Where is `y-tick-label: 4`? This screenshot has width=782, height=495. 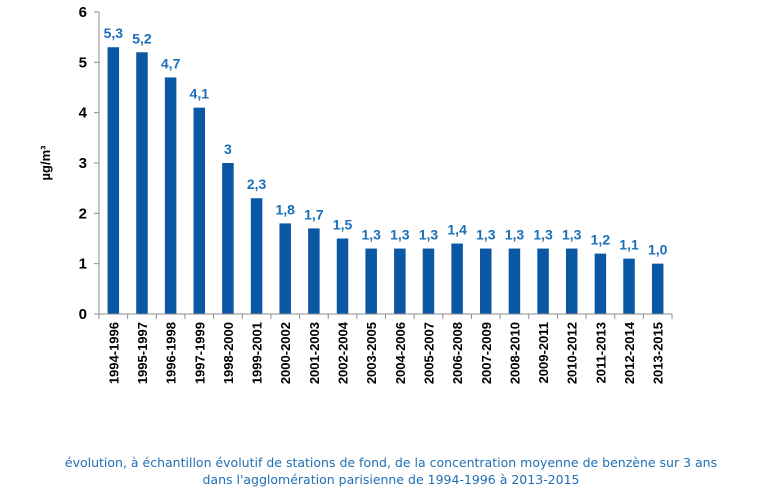 y-tick-label: 4 is located at coordinates (83, 113).